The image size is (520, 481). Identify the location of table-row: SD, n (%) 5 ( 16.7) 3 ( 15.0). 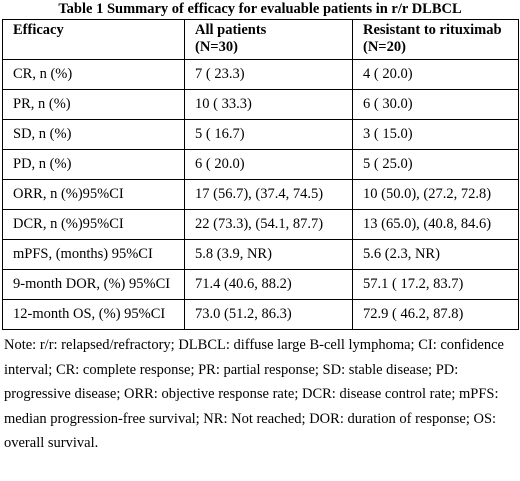
(260, 134).